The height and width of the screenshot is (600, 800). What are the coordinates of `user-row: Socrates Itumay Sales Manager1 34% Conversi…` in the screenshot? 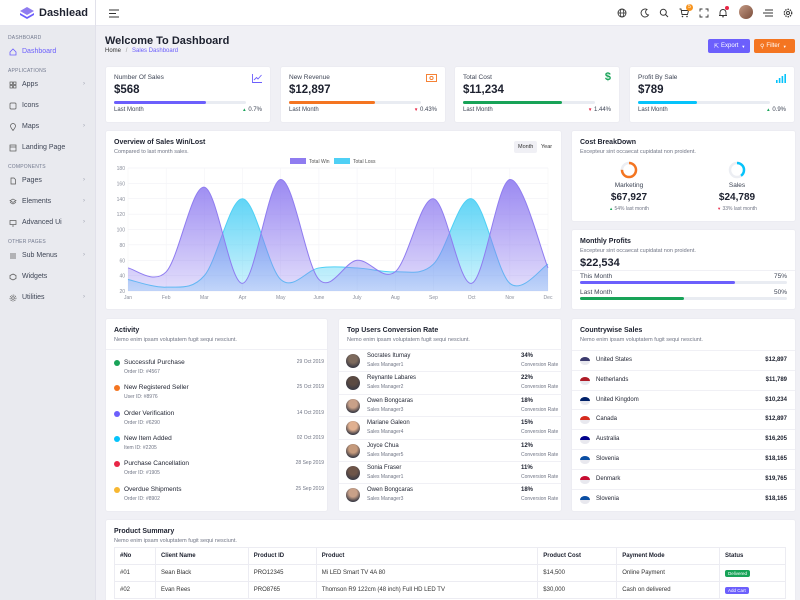 It's located at (450, 360).